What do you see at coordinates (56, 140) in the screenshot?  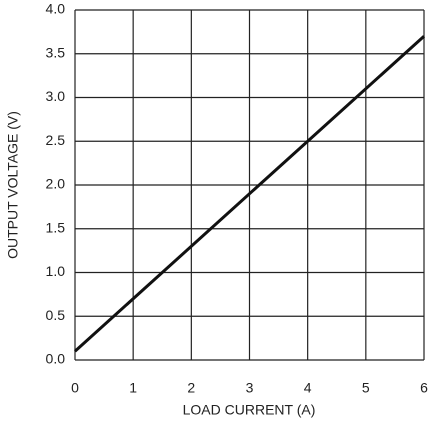 I see `y-tick-label: 2.5` at bounding box center [56, 140].